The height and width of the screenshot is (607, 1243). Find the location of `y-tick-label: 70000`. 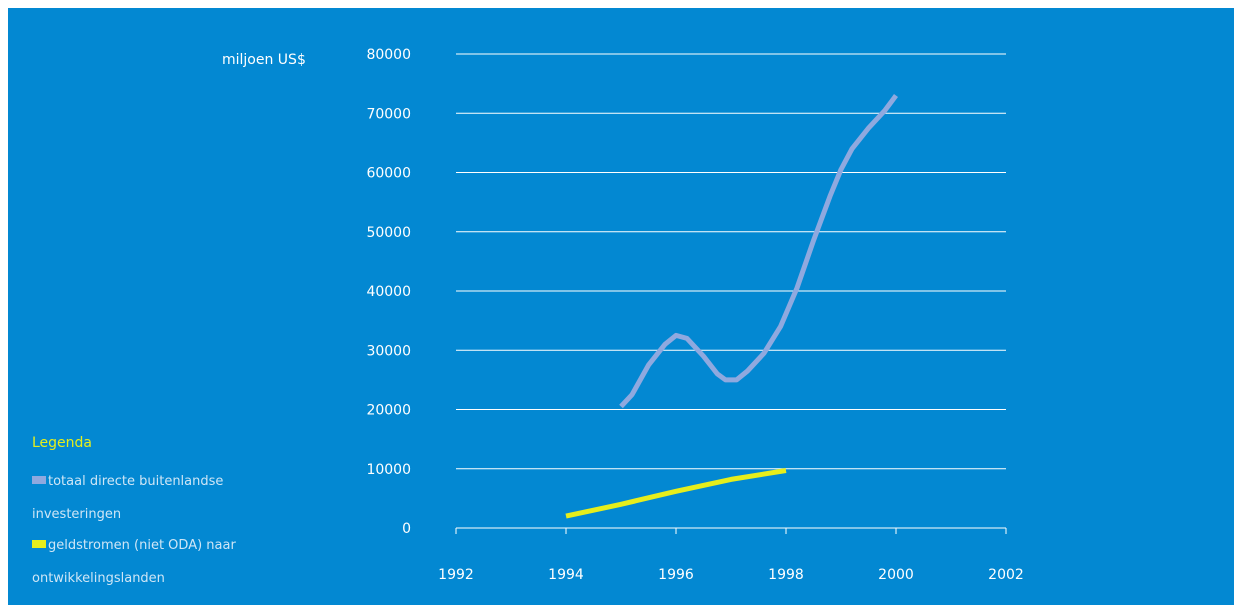

y-tick-label: 70000 is located at coordinates (388, 114).